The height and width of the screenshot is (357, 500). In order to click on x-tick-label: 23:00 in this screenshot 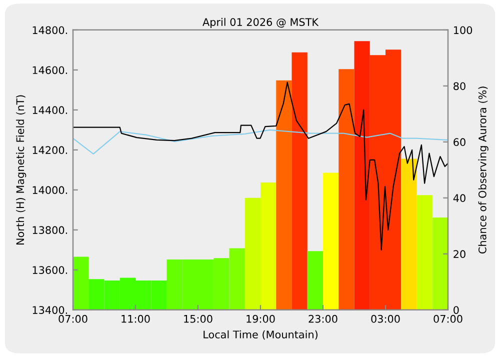, I will do `click(323, 318)`.